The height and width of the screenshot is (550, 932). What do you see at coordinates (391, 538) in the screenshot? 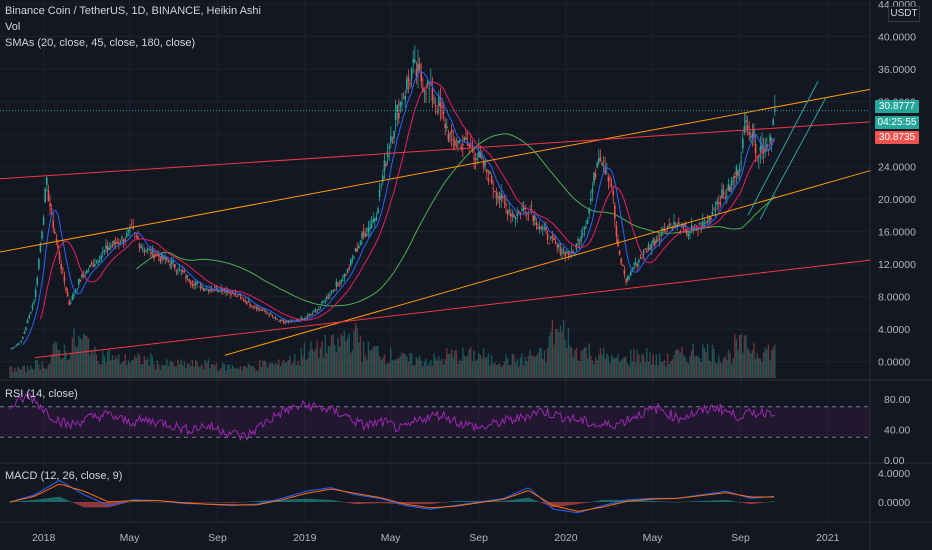
I see `time-tick-label: May` at bounding box center [391, 538].